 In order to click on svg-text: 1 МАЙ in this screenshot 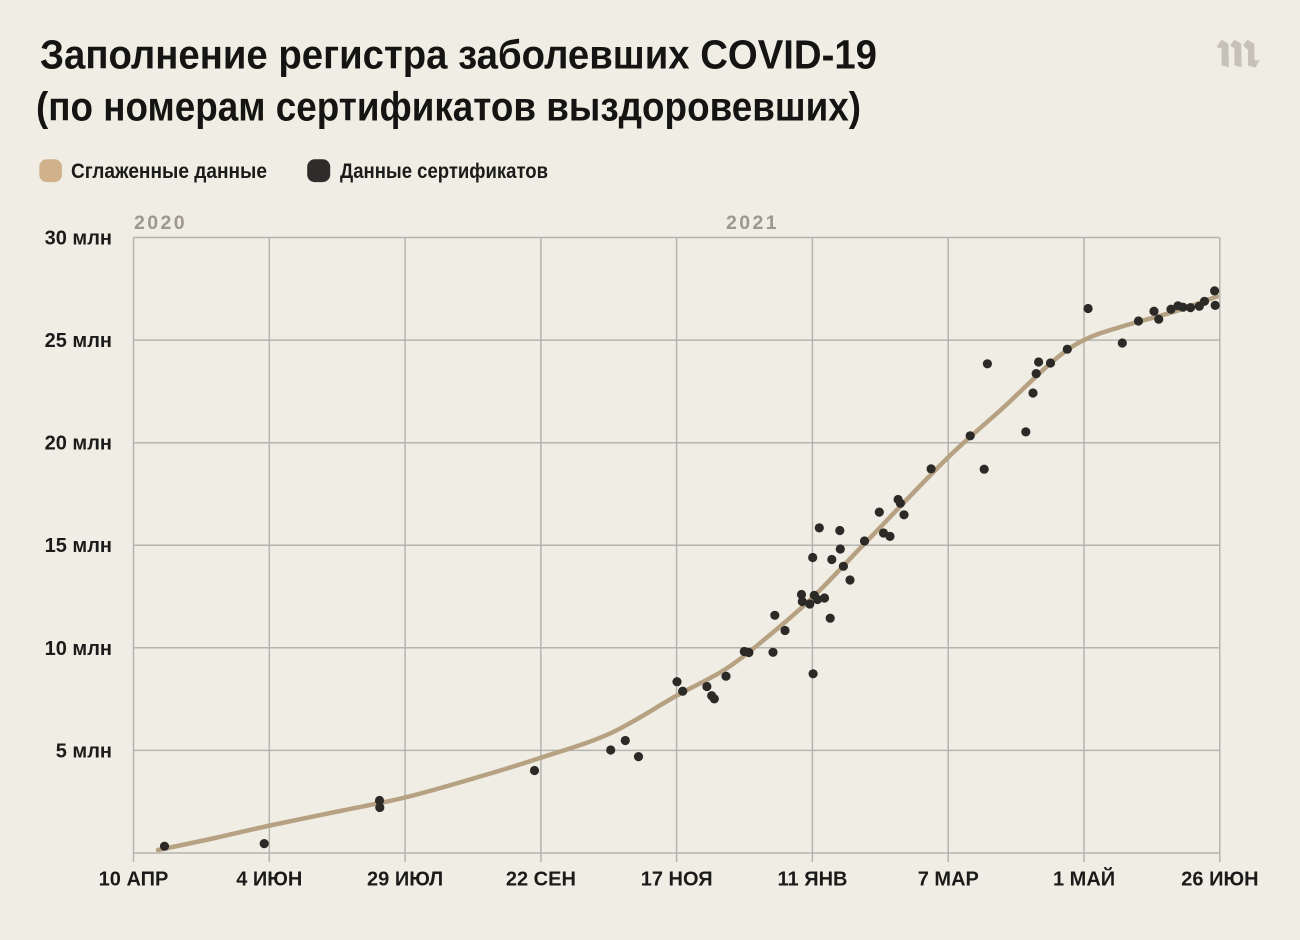, I will do `click(1084, 879)`.